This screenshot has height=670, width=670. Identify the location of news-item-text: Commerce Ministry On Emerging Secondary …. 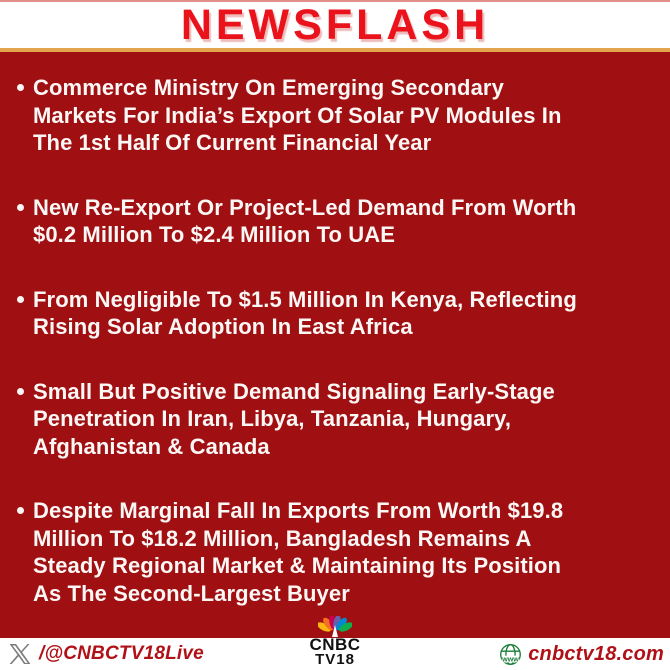
(297, 115).